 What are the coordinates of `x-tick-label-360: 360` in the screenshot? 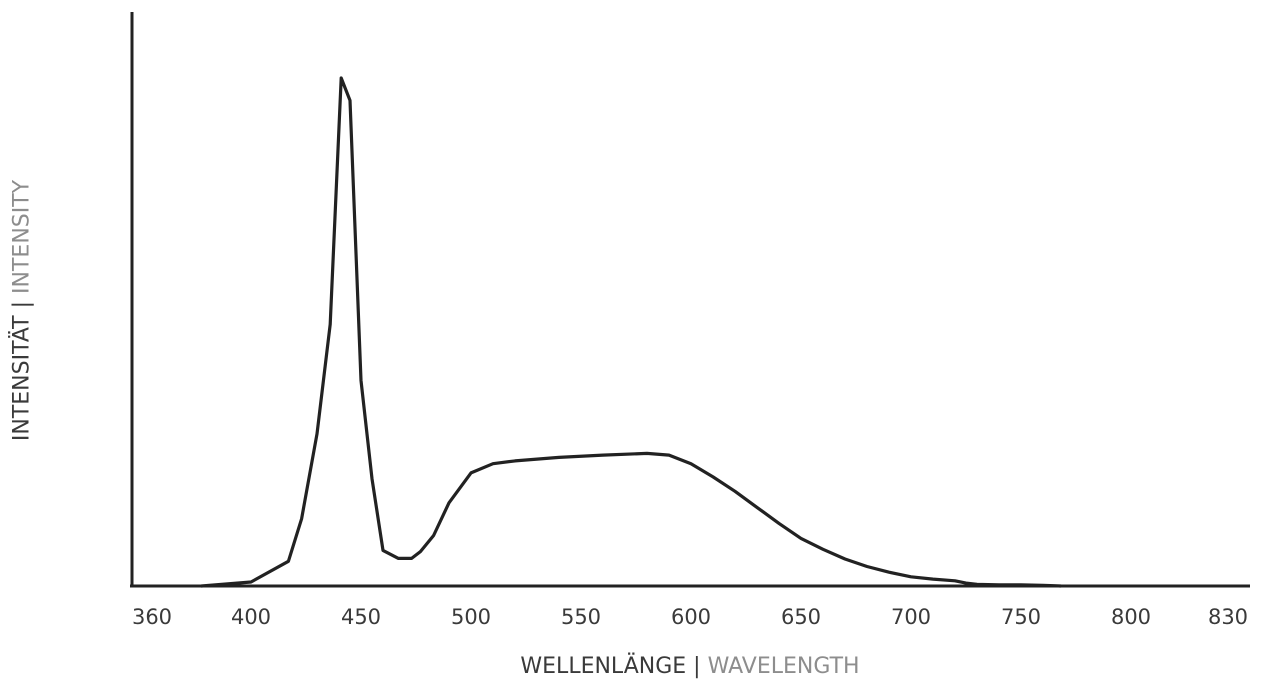 It's located at (152, 617).